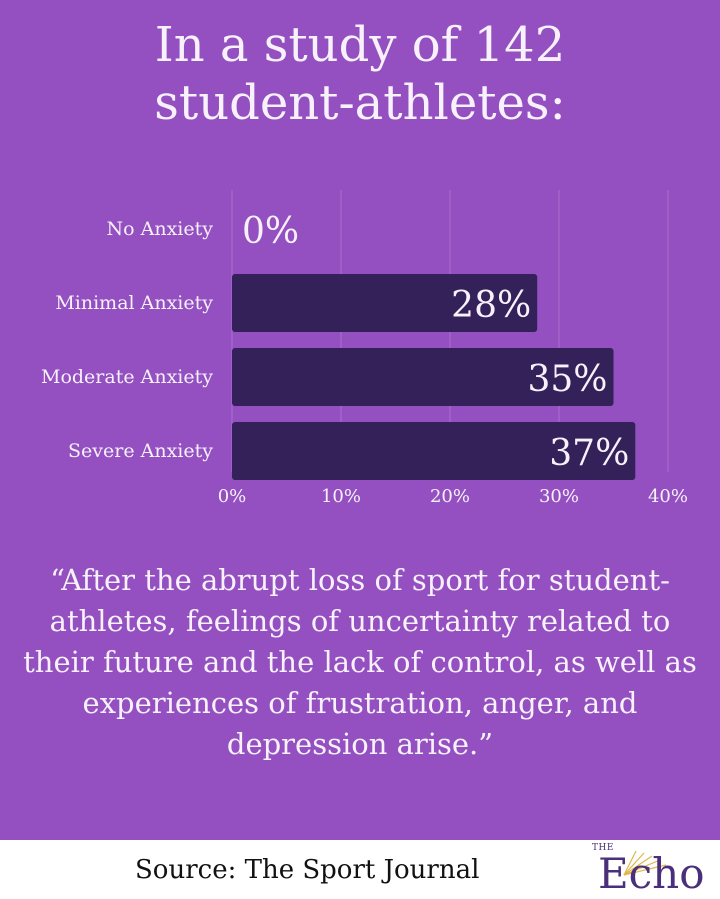 This screenshot has height=899, width=720. What do you see at coordinates (360, 45) in the screenshot?
I see `title-line-1: In a study of 142` at bounding box center [360, 45].